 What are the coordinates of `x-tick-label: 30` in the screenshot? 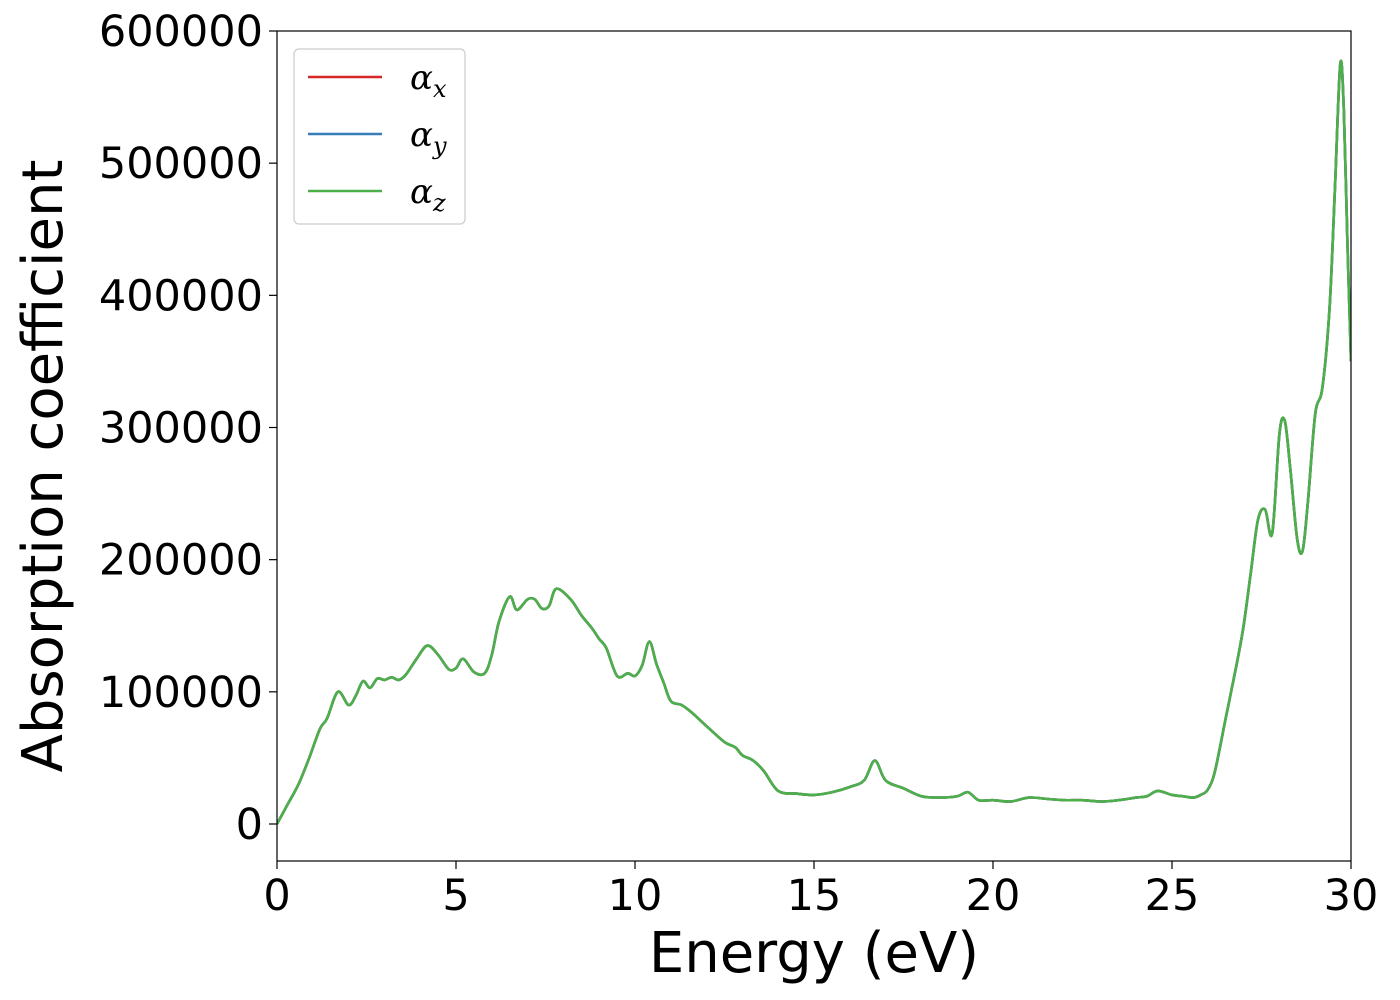 It's located at (1351, 896).